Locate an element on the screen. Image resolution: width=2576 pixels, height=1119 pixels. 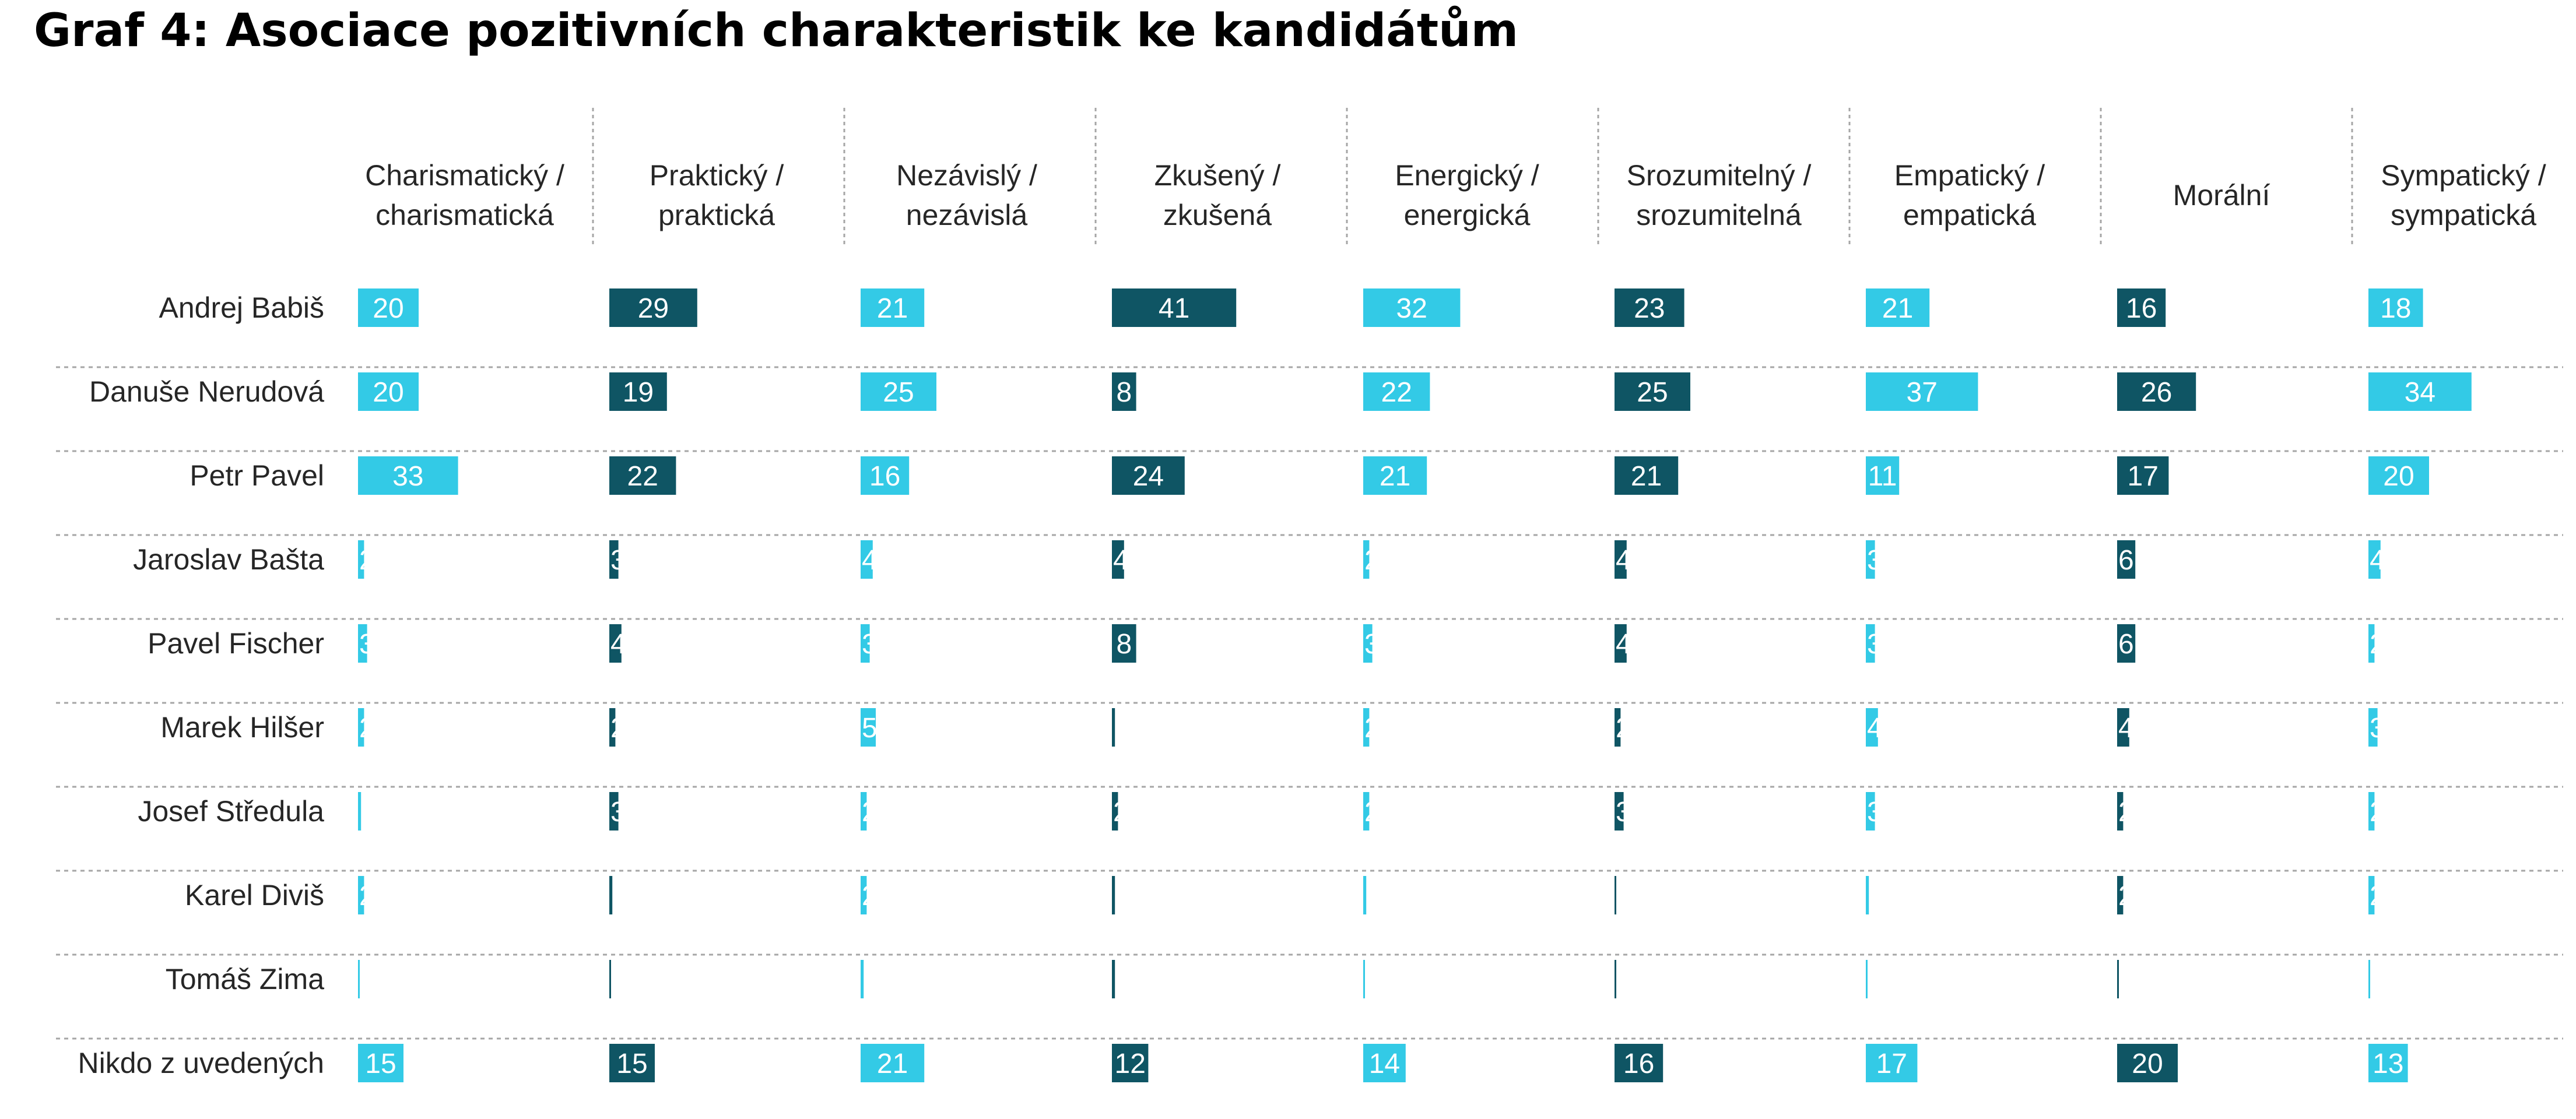
bar-label-r5-c6: 4 is located at coordinates (1623, 644).